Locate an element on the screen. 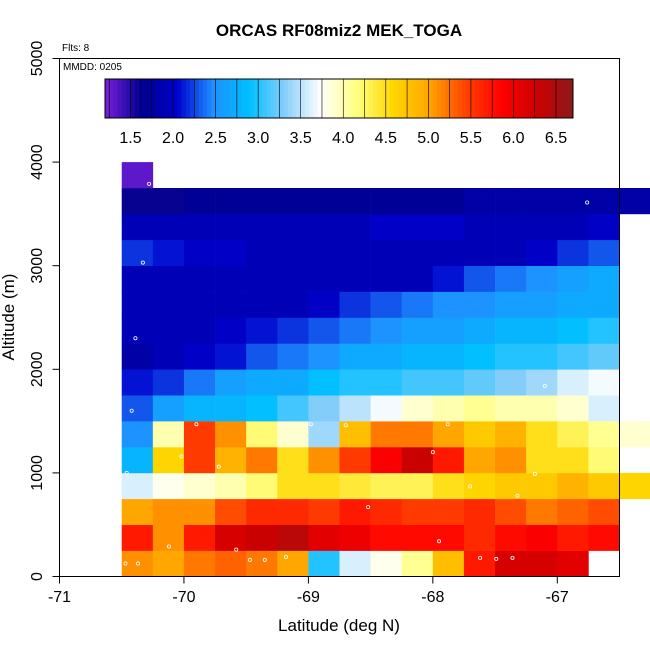 The width and height of the screenshot is (650, 650). colorbar-tick-label: 2.0 is located at coordinates (173, 138).